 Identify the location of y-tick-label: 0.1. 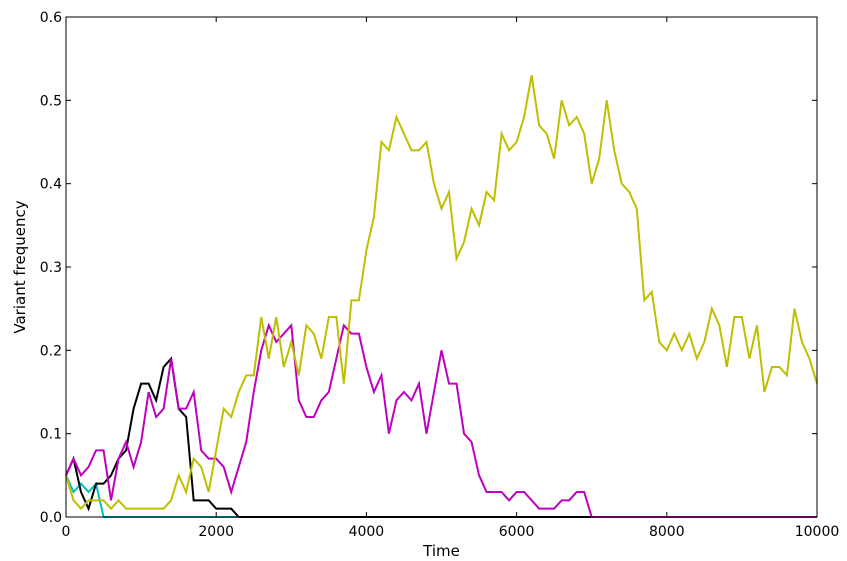
(51, 435).